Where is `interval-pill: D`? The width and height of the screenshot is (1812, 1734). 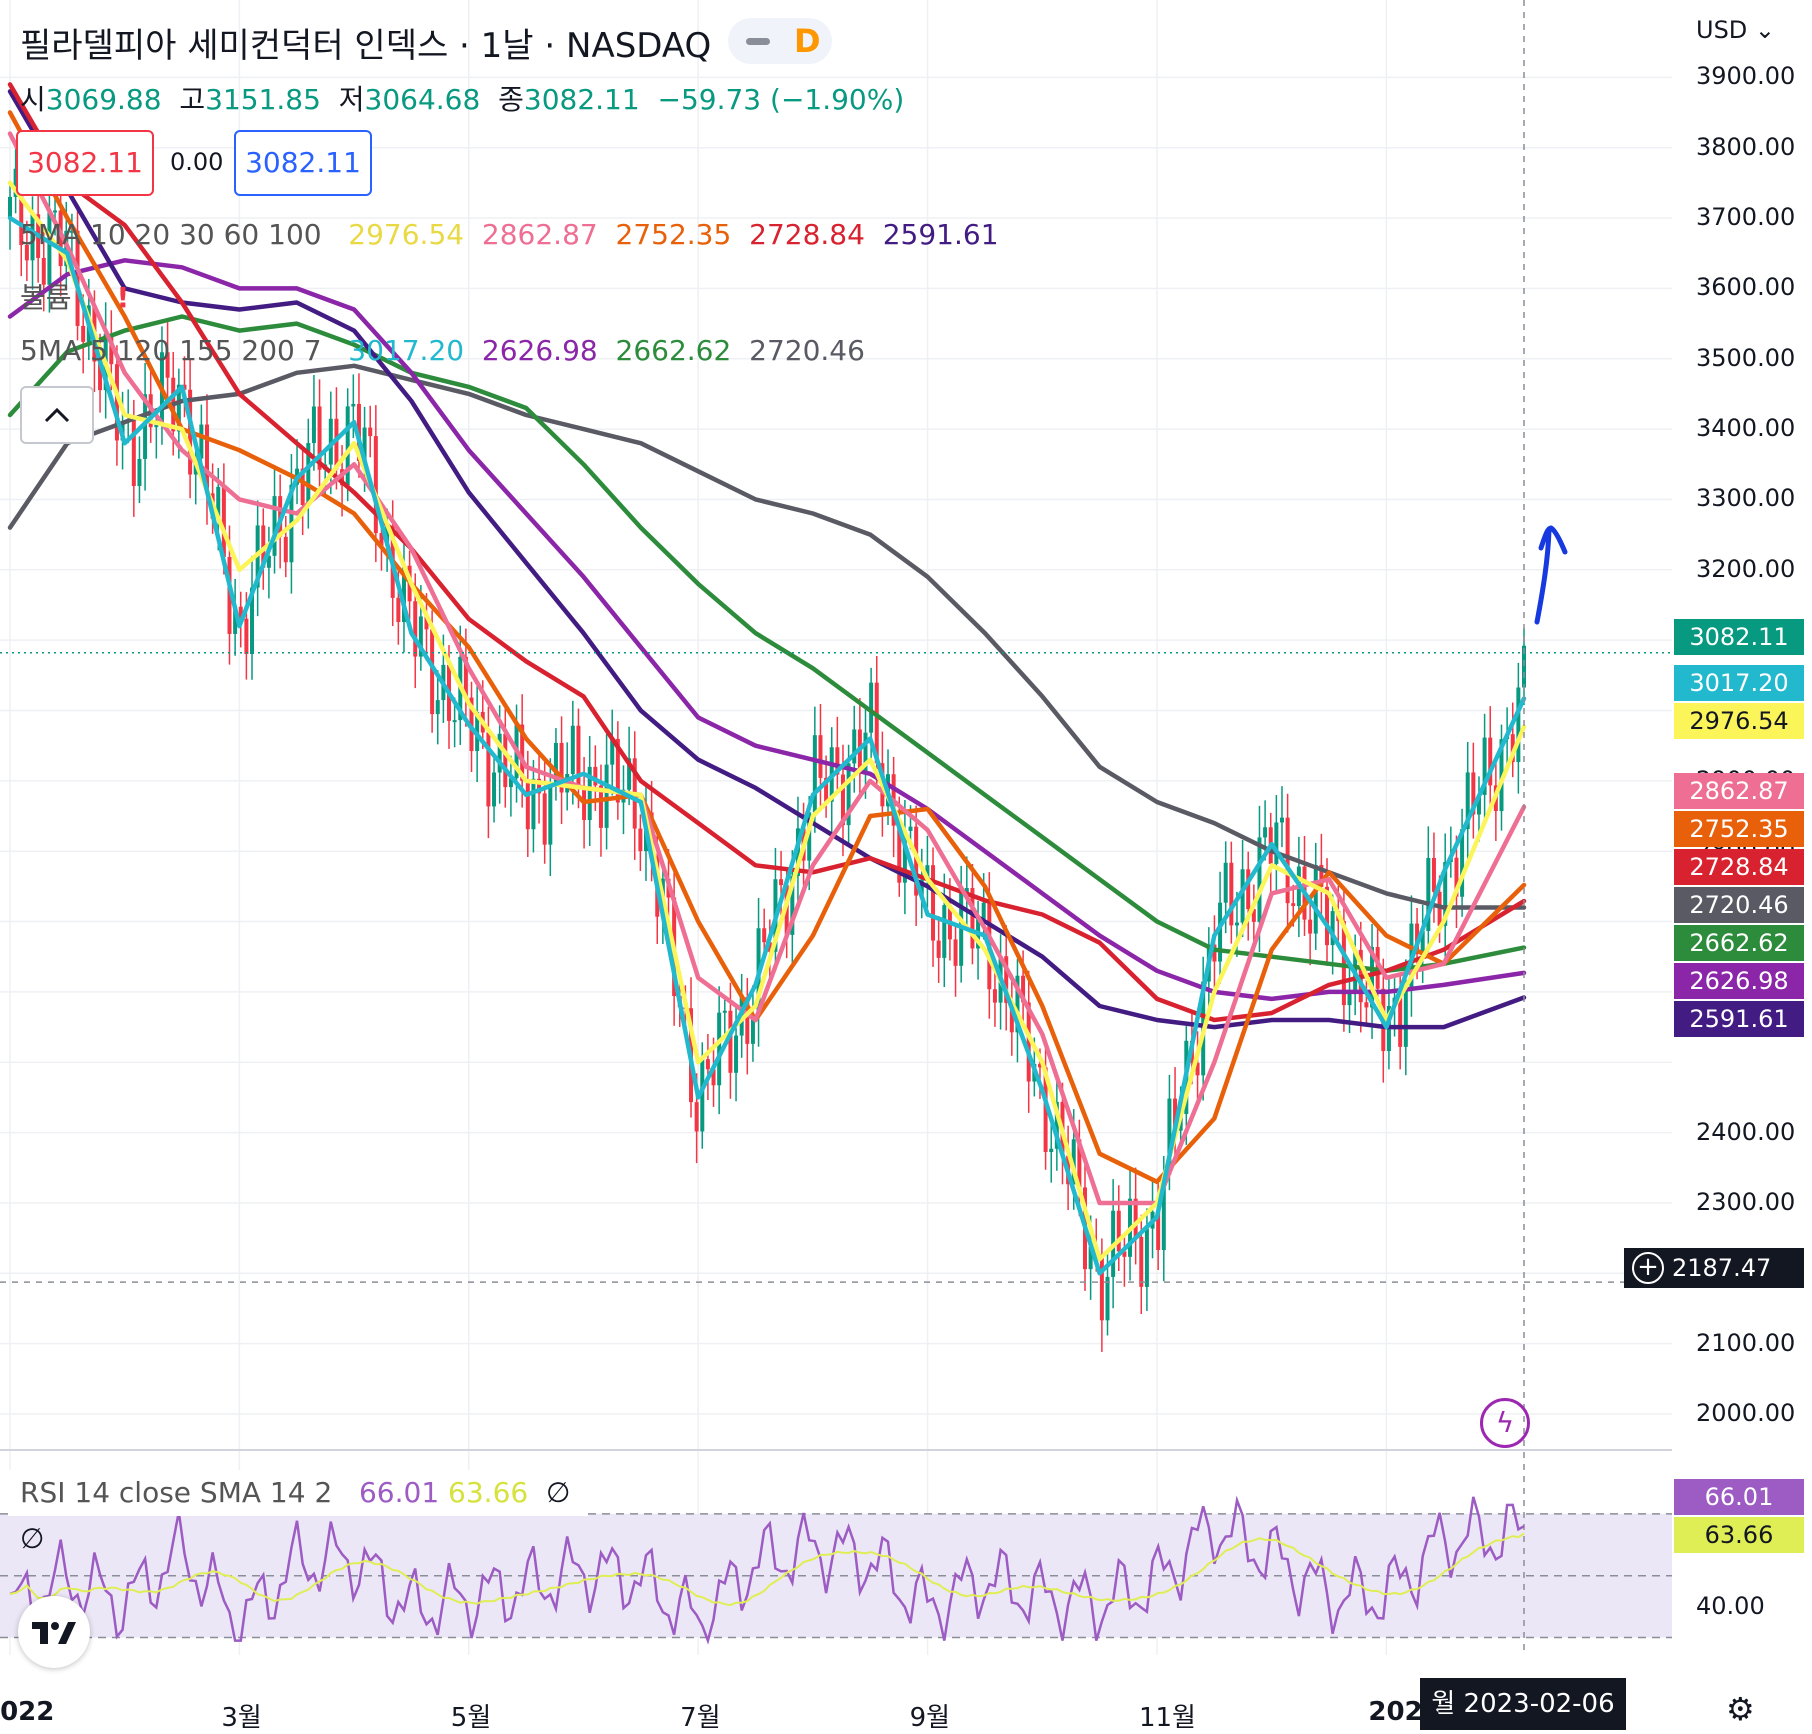
interval-pill: D is located at coordinates (780, 41).